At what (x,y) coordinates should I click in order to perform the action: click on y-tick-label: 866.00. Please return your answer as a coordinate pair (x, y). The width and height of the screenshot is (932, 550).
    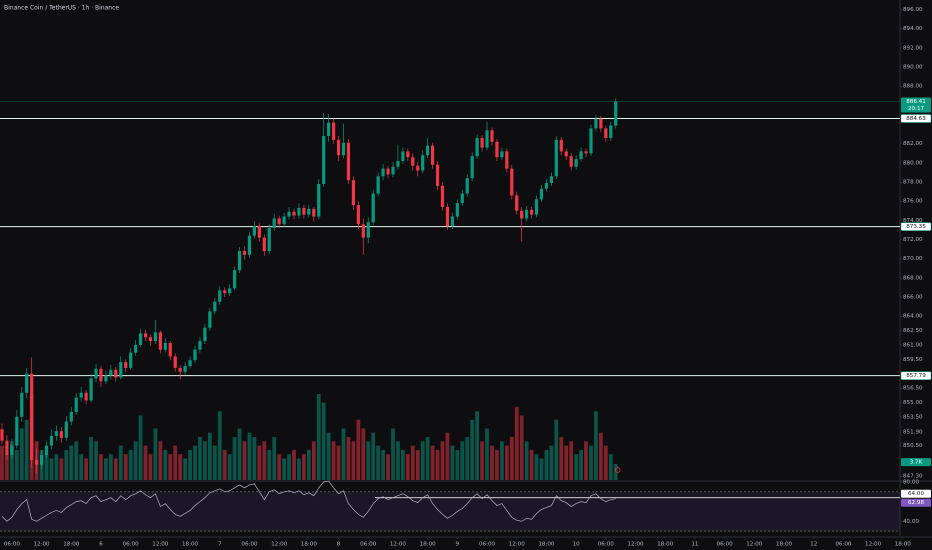
    Looking at the image, I should click on (913, 298).